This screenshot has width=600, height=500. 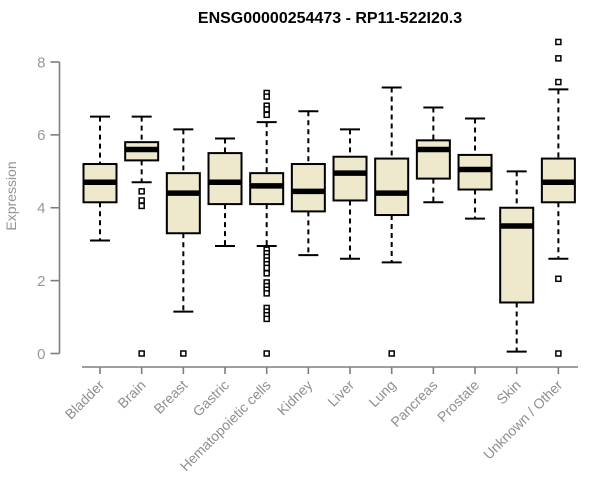 I want to click on boxplot-liver, so click(x=350, y=194).